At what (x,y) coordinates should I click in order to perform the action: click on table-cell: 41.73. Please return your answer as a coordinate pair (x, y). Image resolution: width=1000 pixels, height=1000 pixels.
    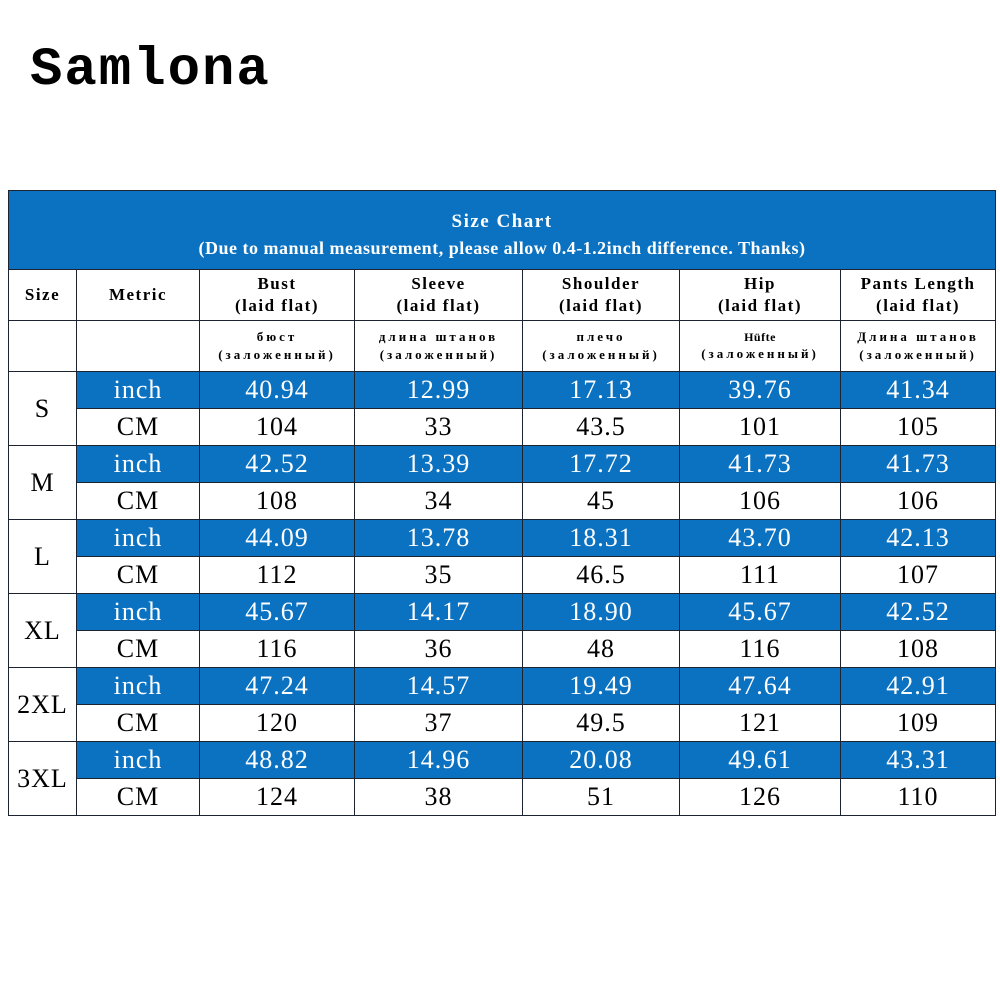
    Looking at the image, I should click on (918, 464).